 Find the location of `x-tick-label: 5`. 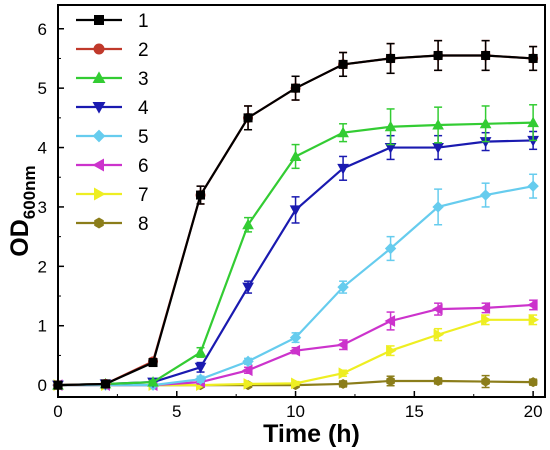

x-tick-label: 5 is located at coordinates (176, 411).